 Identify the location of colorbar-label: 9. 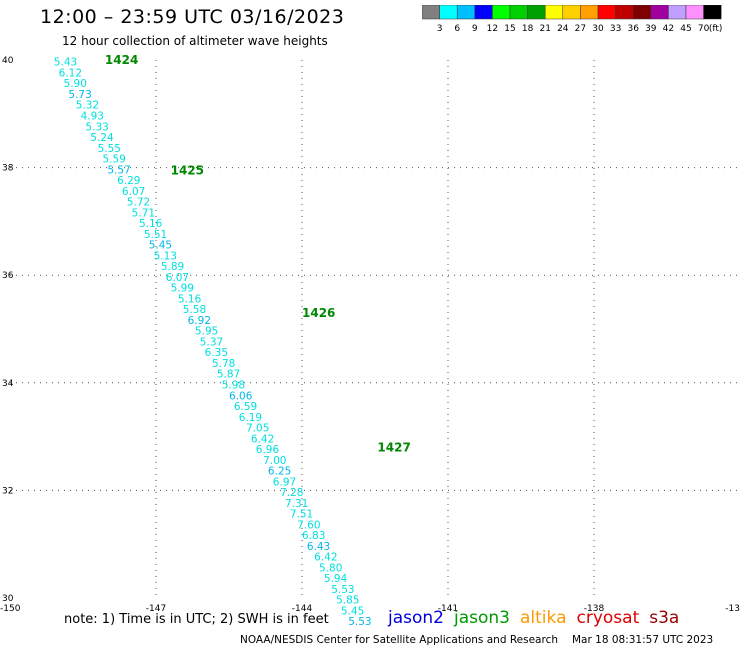
(475, 29).